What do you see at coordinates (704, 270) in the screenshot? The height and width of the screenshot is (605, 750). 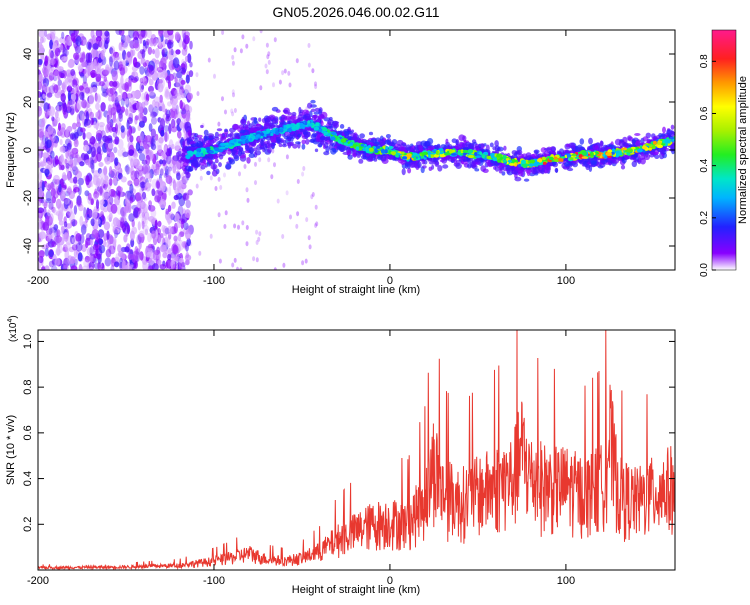 I see `colorbar-tick-label: 0.0` at bounding box center [704, 270].